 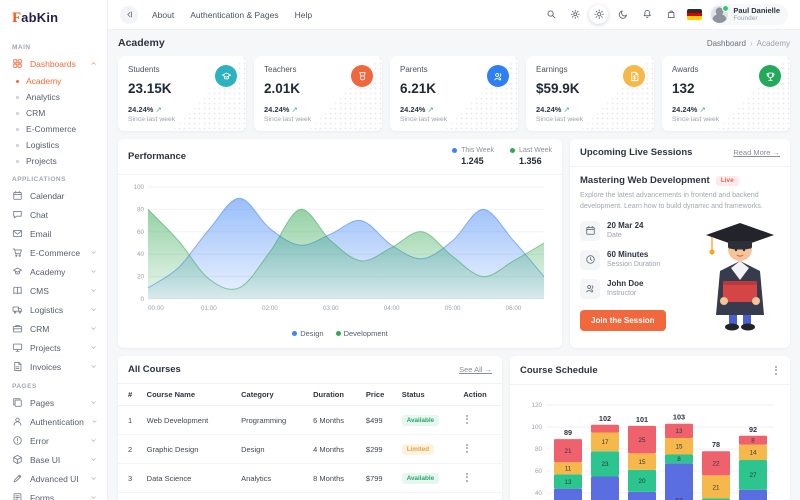 What do you see at coordinates (539, 493) in the screenshot?
I see `svg-text: 40` at bounding box center [539, 493].